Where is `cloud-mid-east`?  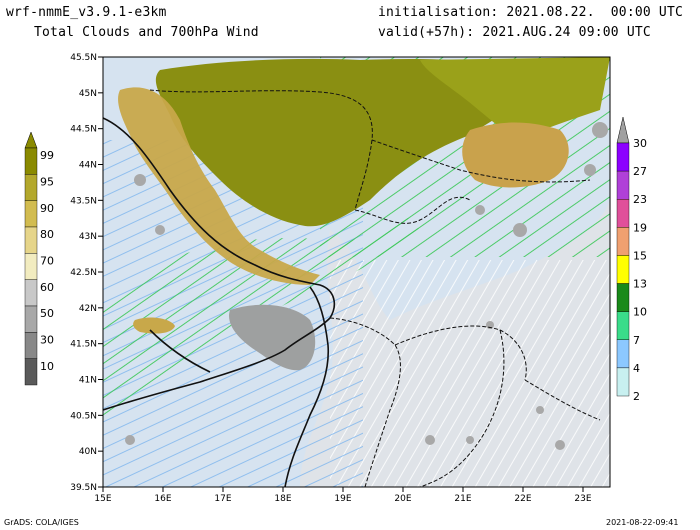
cloud-mid-east is located at coordinates (515, 155).